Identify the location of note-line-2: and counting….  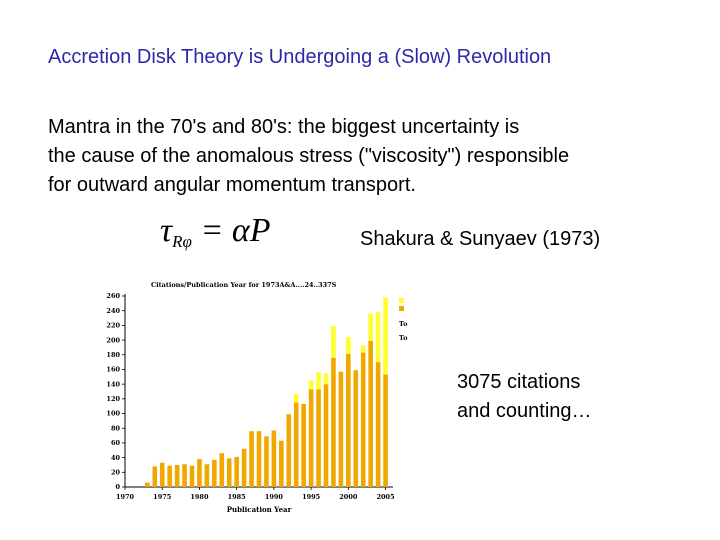
(524, 411).